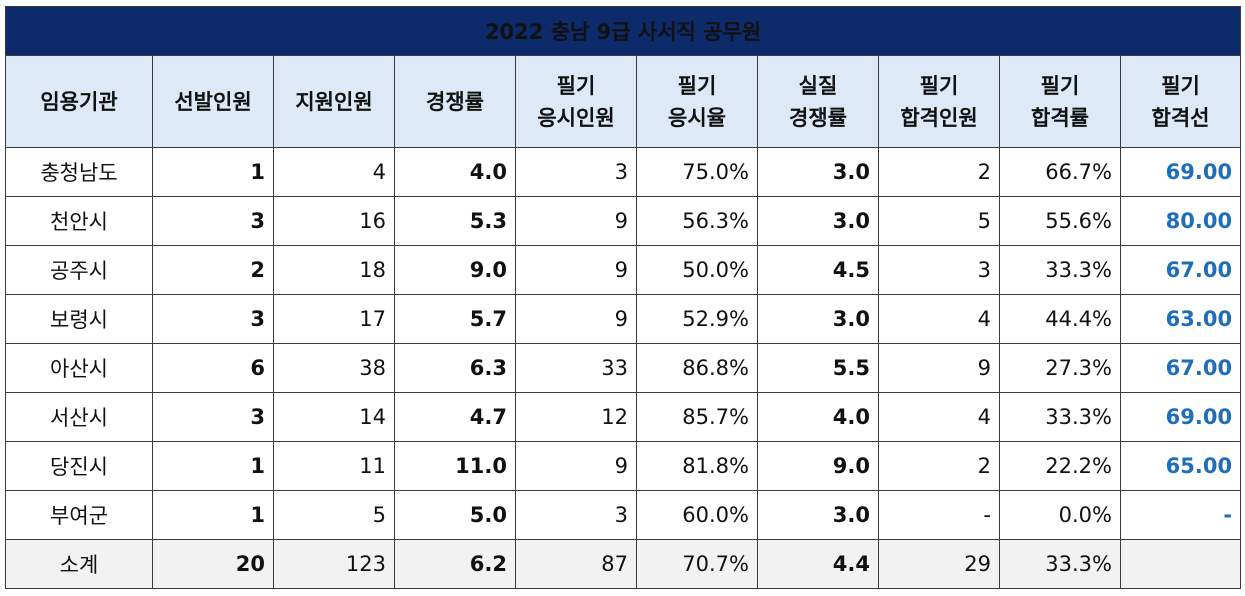 The width and height of the screenshot is (1245, 596). What do you see at coordinates (79, 466) in the screenshot?
I see `cell-agency: 당진시` at bounding box center [79, 466].